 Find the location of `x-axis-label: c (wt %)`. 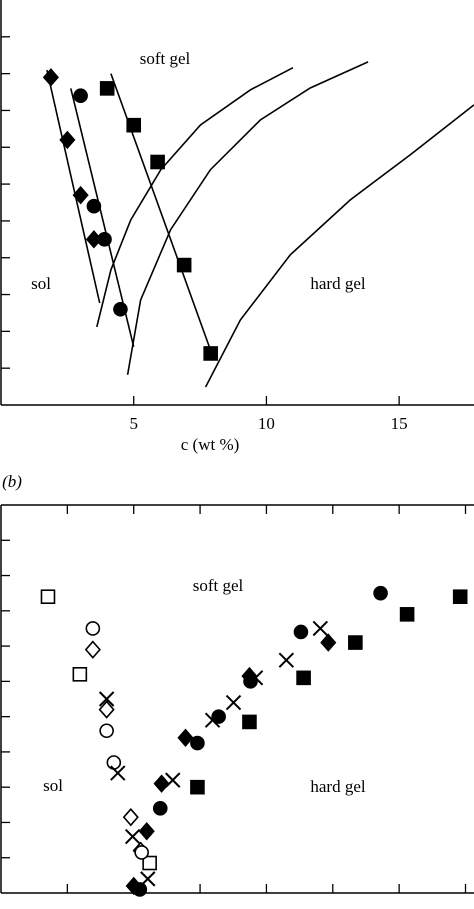

x-axis-label: c (wt %) is located at coordinates (210, 444).